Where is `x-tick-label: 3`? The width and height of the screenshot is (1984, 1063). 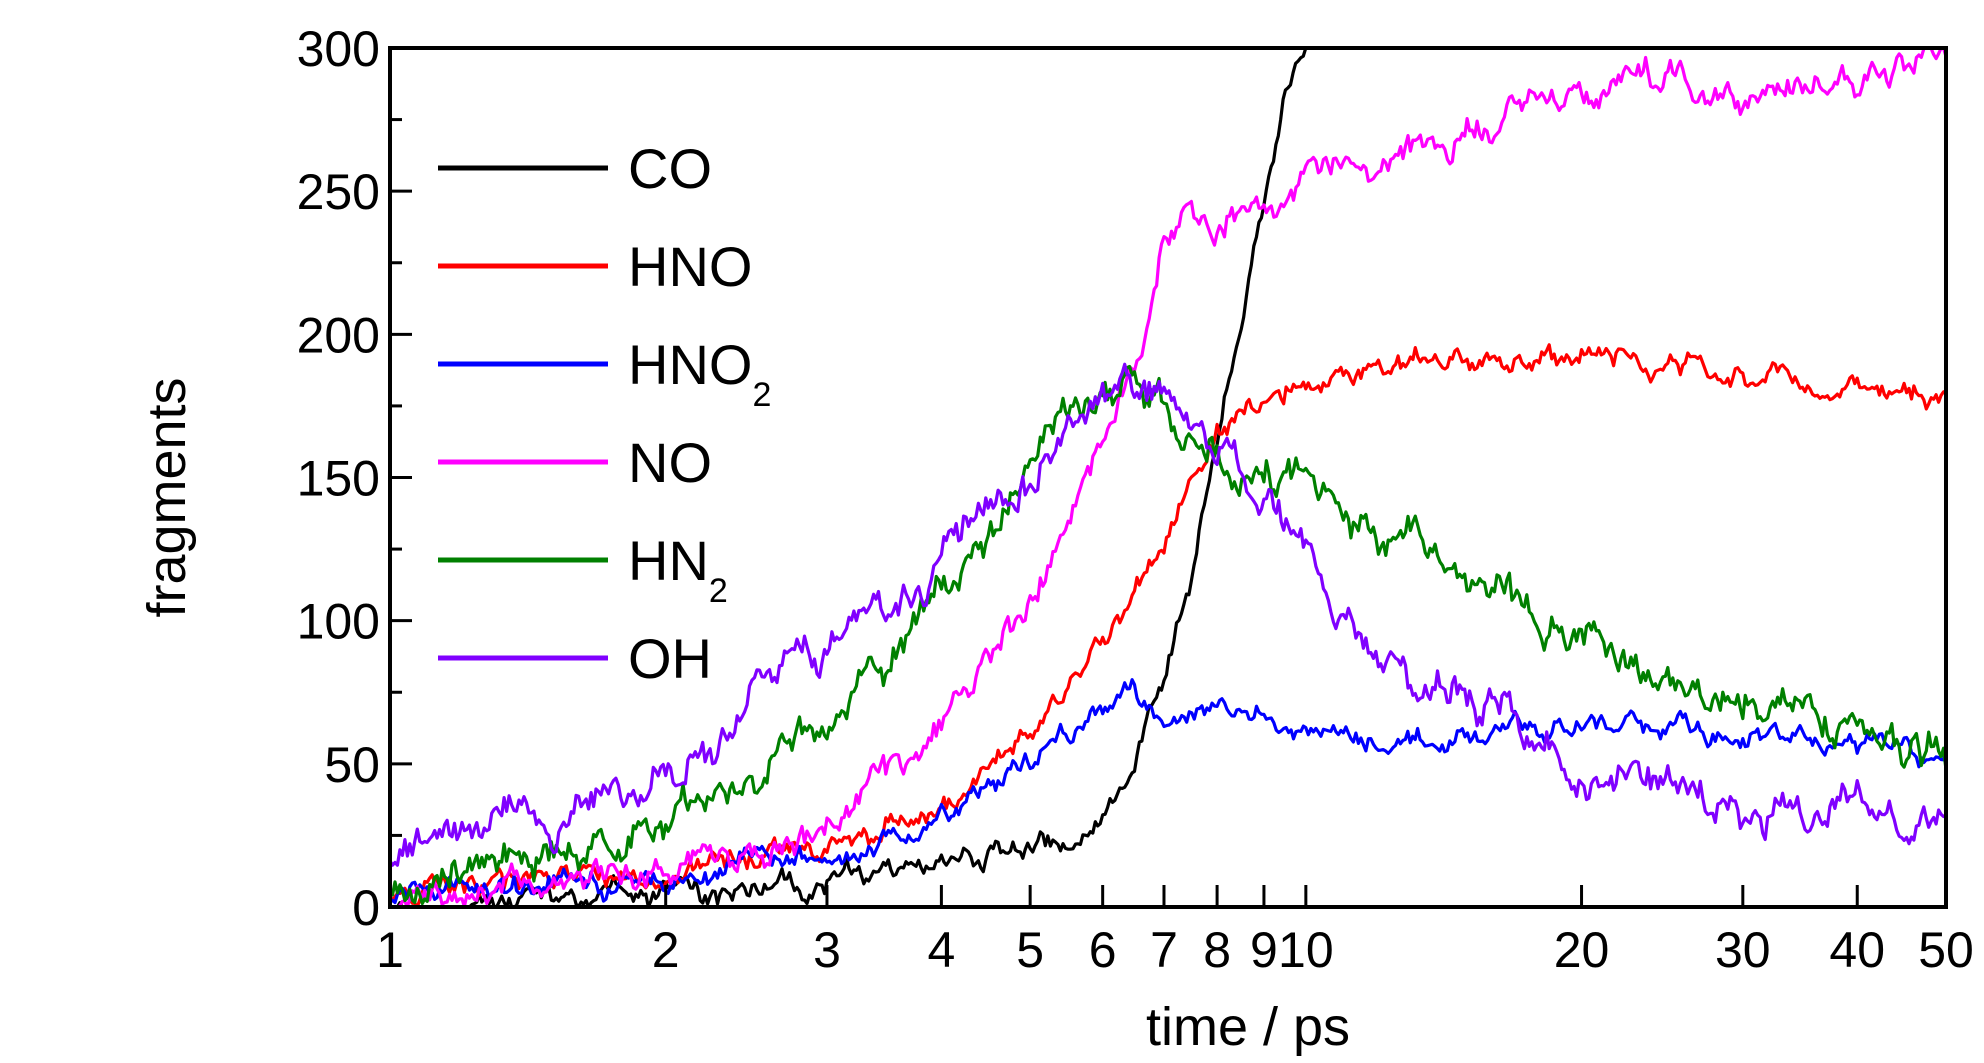 x-tick-label: 3 is located at coordinates (827, 950).